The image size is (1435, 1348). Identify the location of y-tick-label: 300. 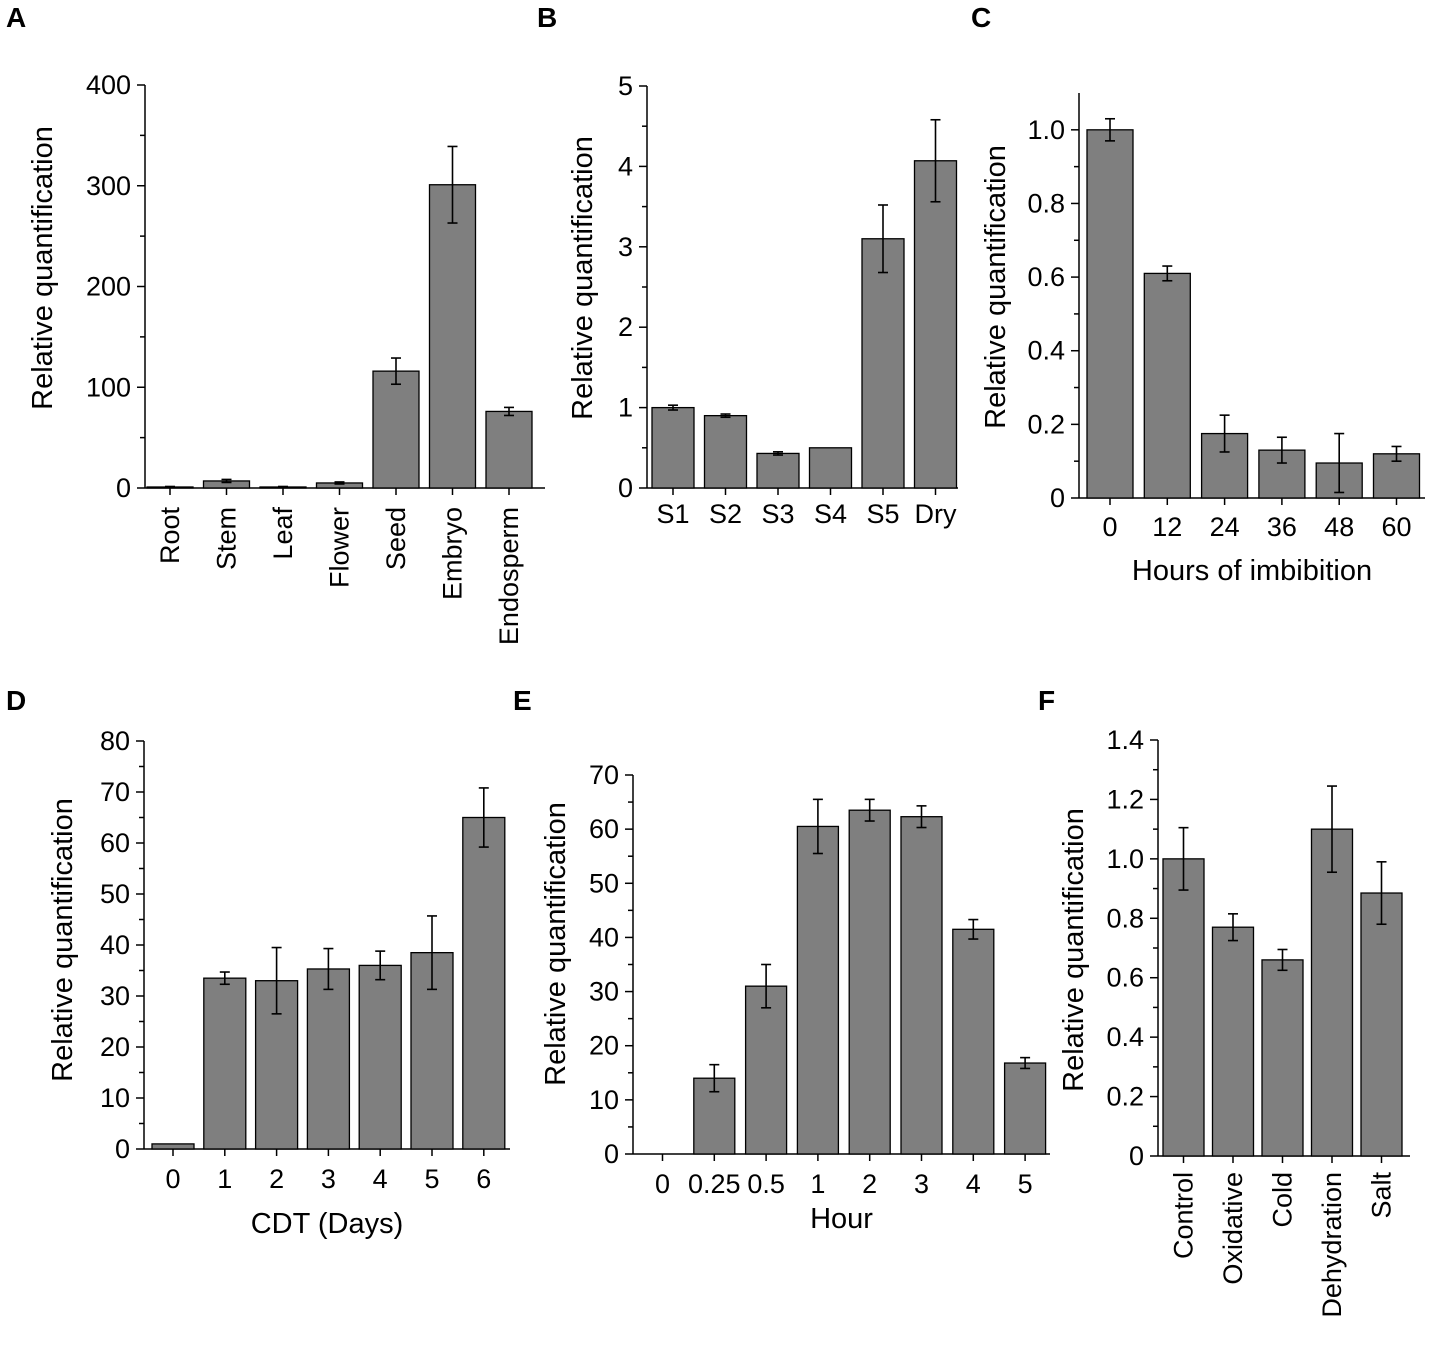
(108, 186).